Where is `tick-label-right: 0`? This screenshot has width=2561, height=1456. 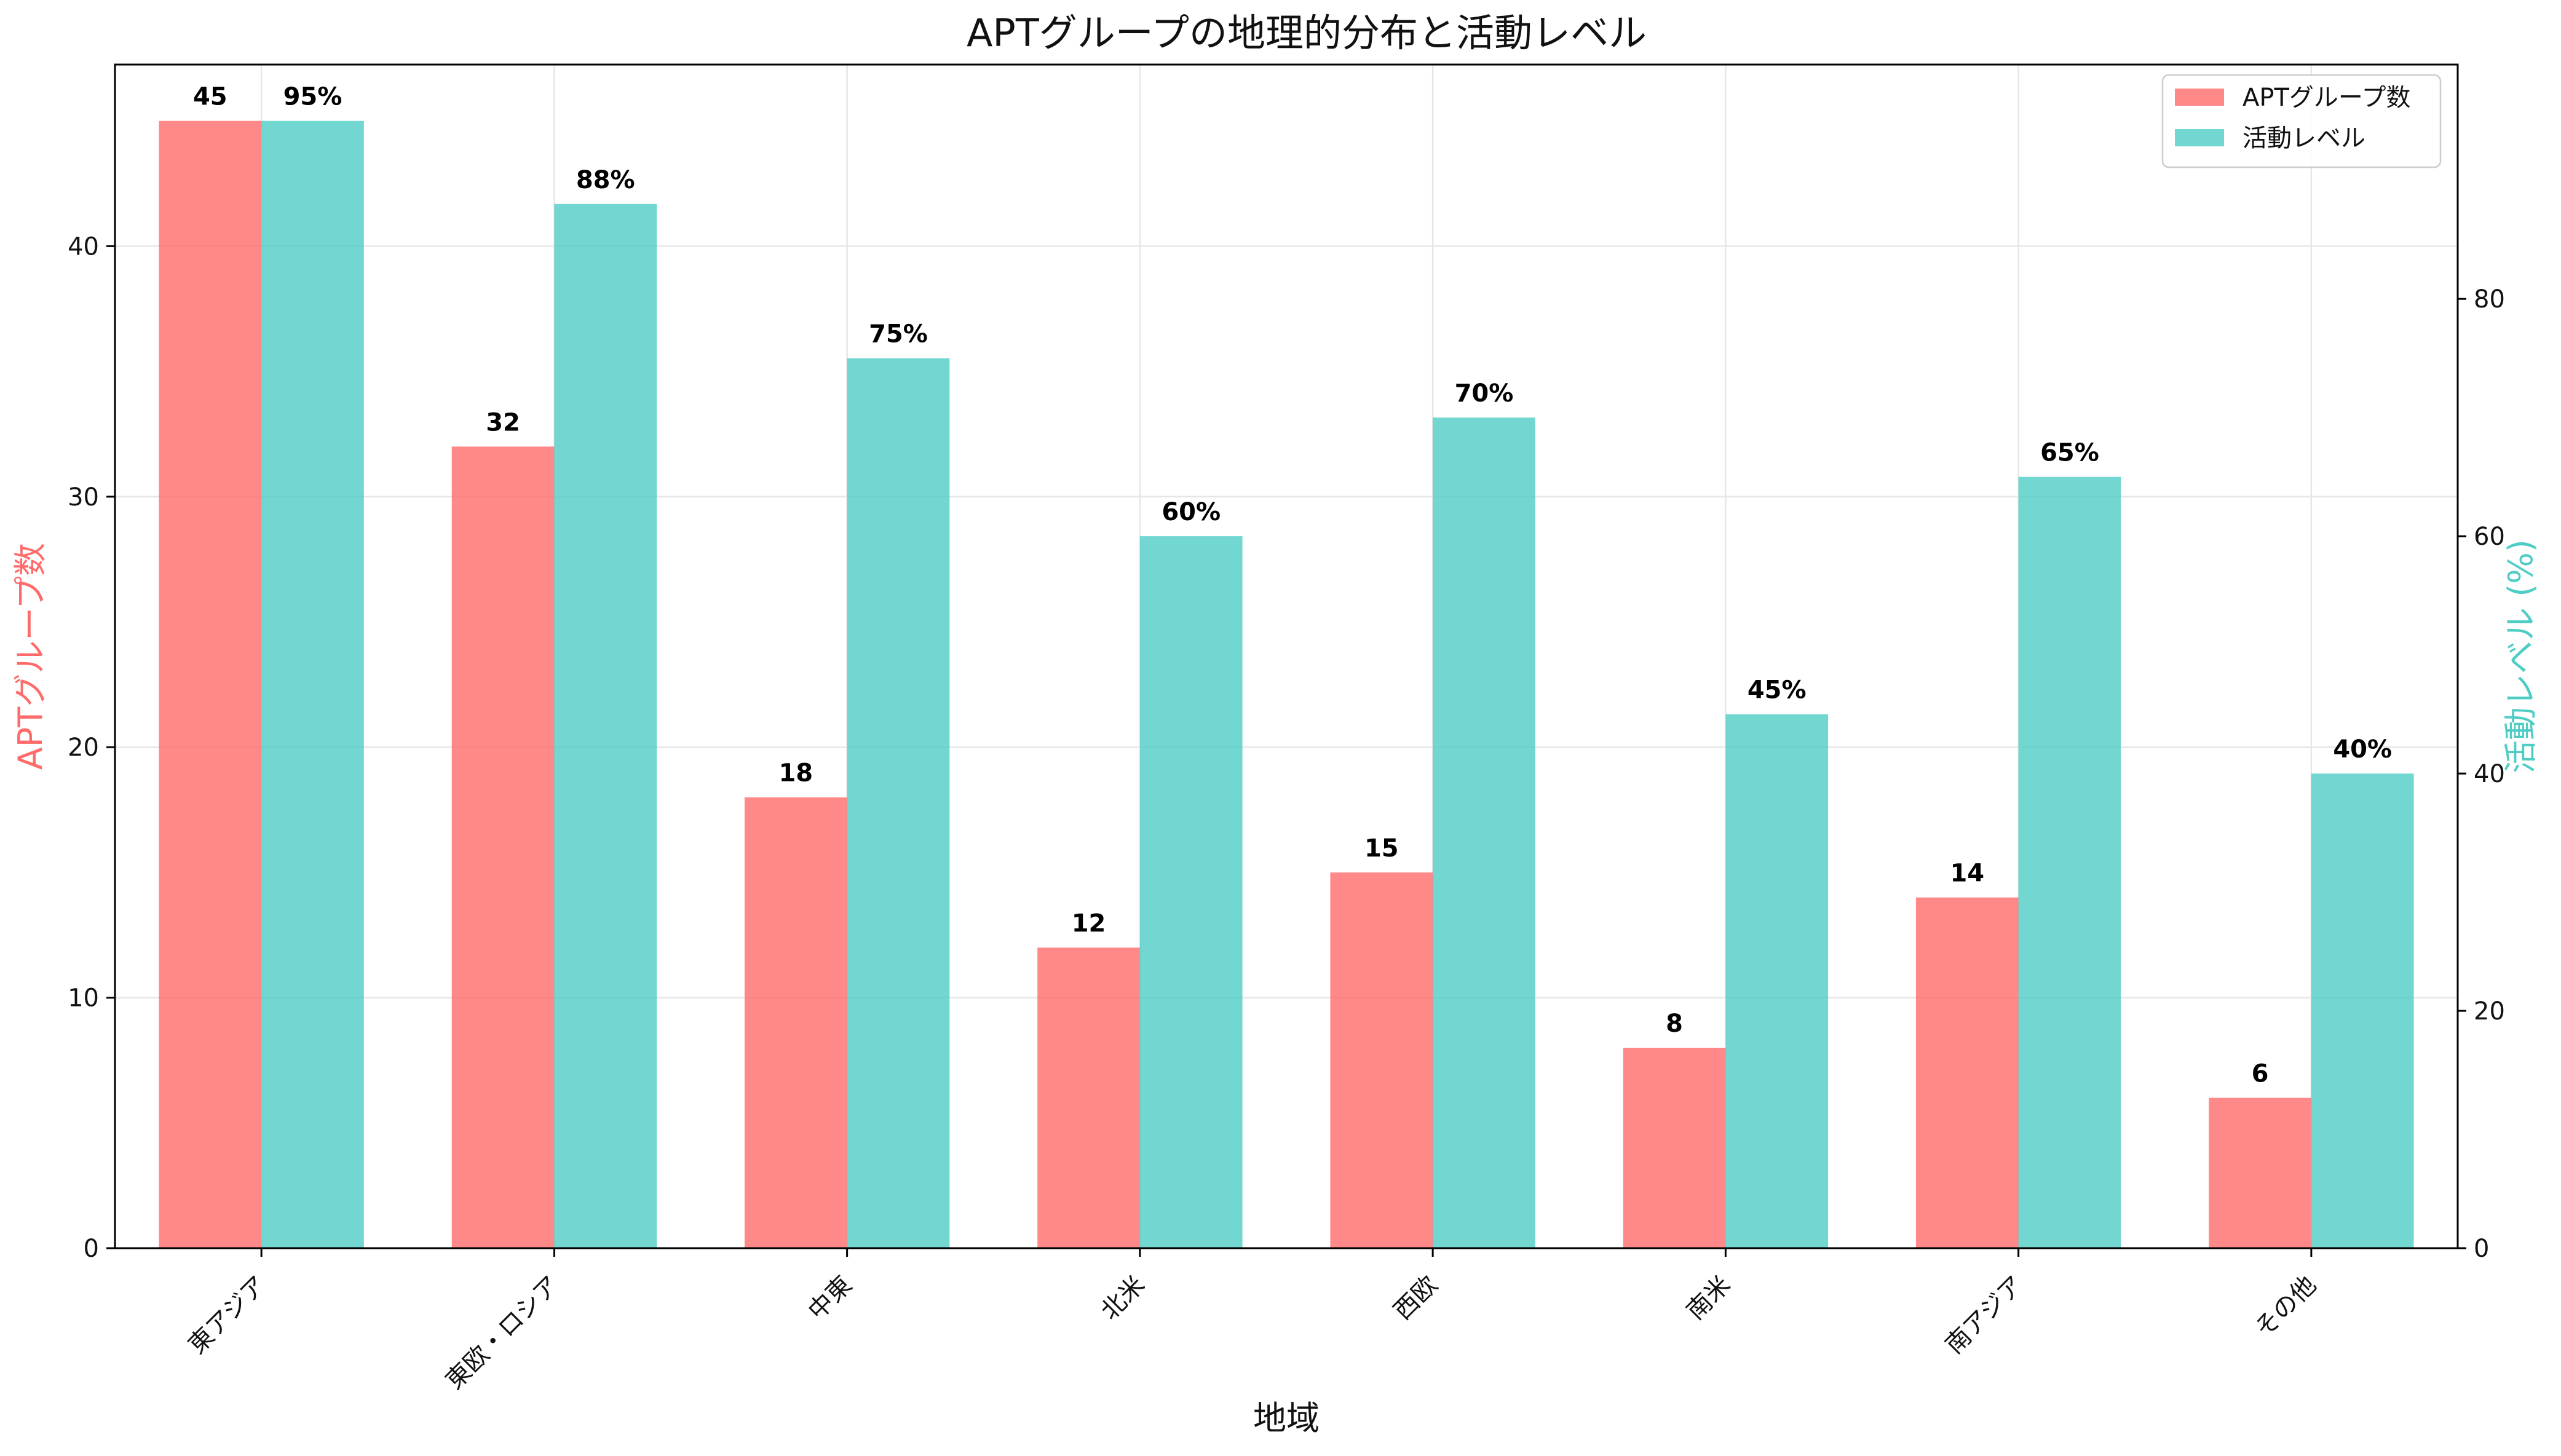
tick-label-right: 0 is located at coordinates (2481, 1249).